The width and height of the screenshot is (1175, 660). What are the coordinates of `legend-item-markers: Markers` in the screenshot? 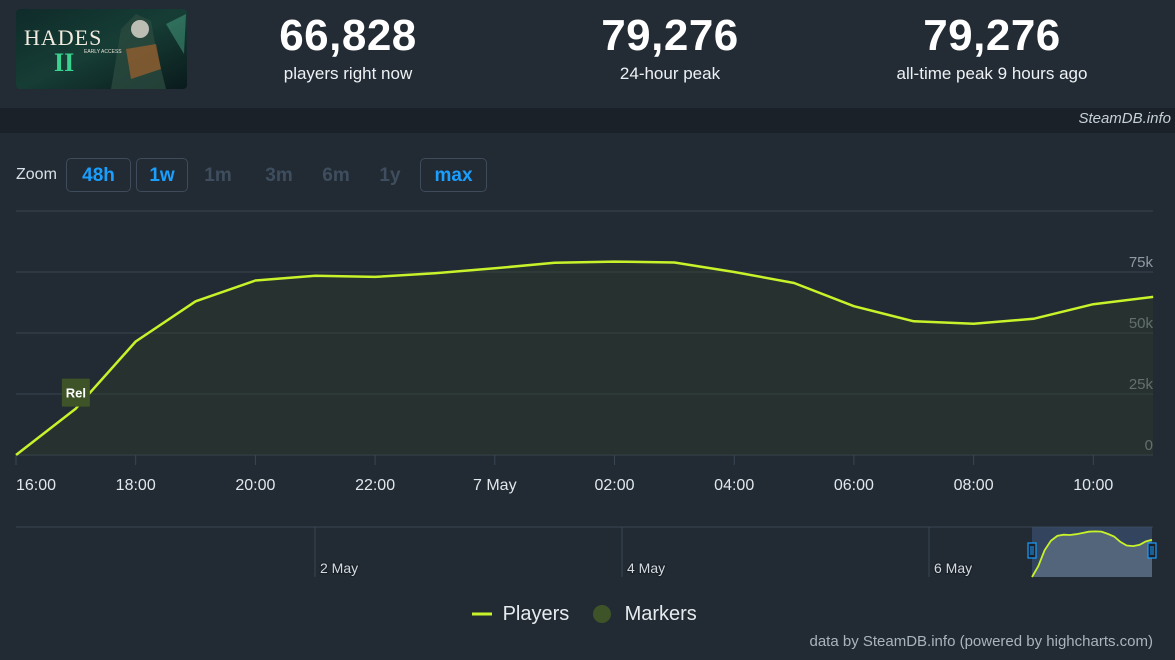 It's located at (644, 614).